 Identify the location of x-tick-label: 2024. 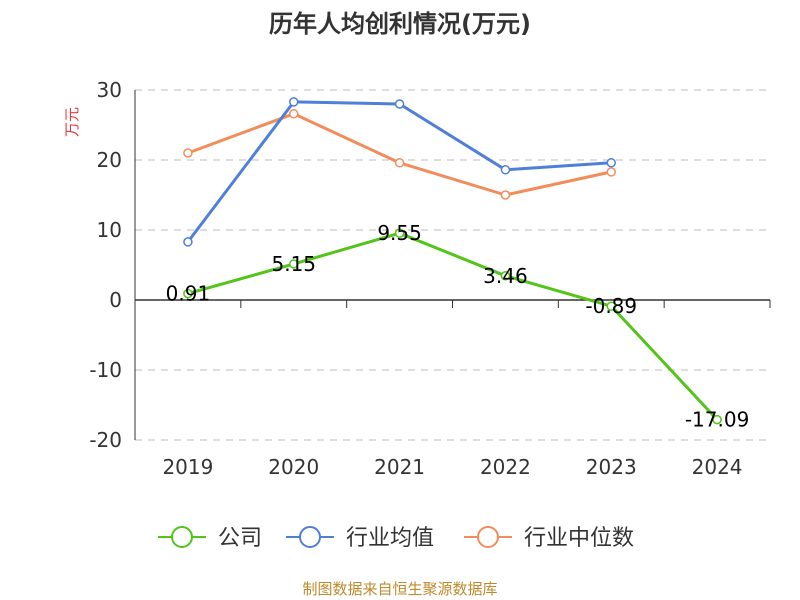
(717, 467).